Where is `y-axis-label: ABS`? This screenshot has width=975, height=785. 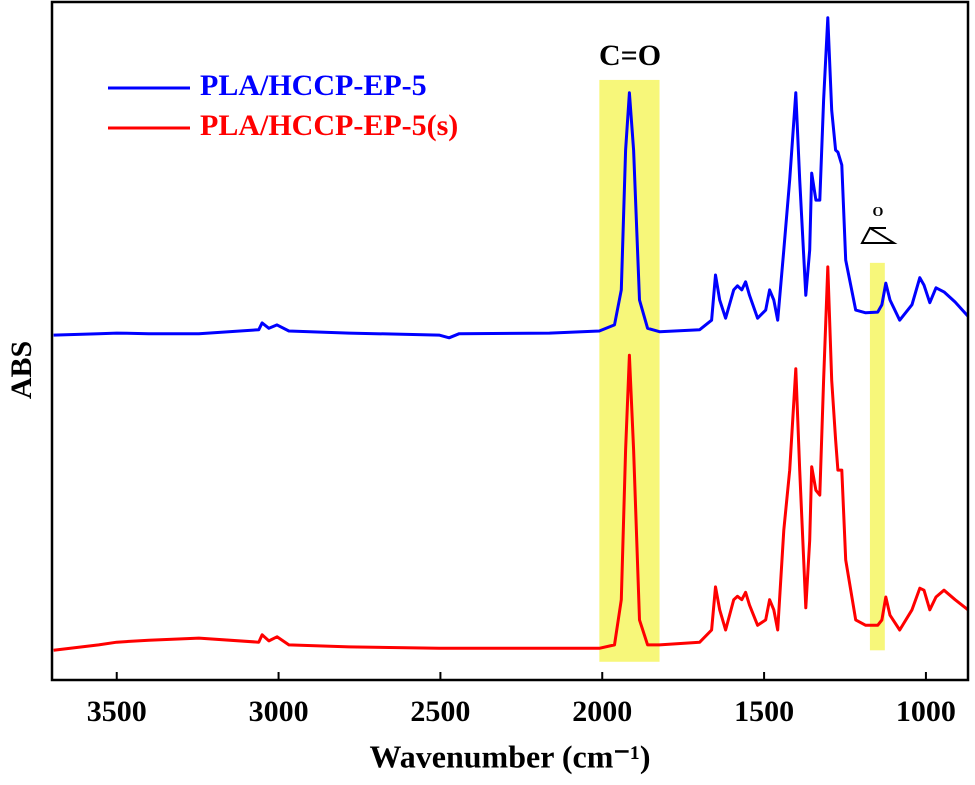 y-axis-label: ABS is located at coordinates (21, 370).